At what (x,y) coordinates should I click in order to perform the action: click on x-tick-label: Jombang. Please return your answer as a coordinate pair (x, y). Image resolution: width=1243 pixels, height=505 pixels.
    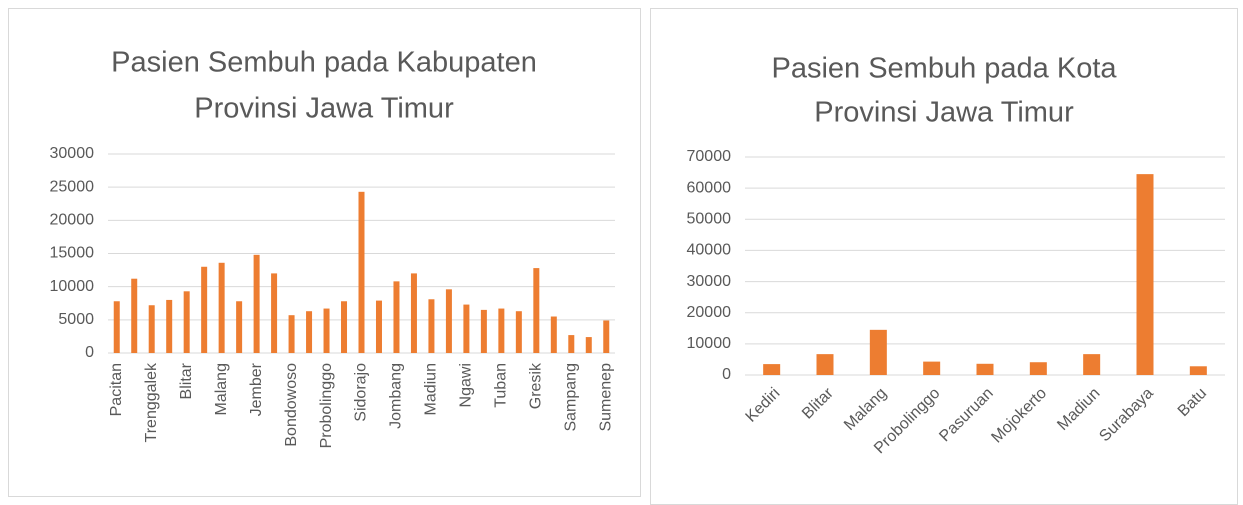
    Looking at the image, I should click on (396, 396).